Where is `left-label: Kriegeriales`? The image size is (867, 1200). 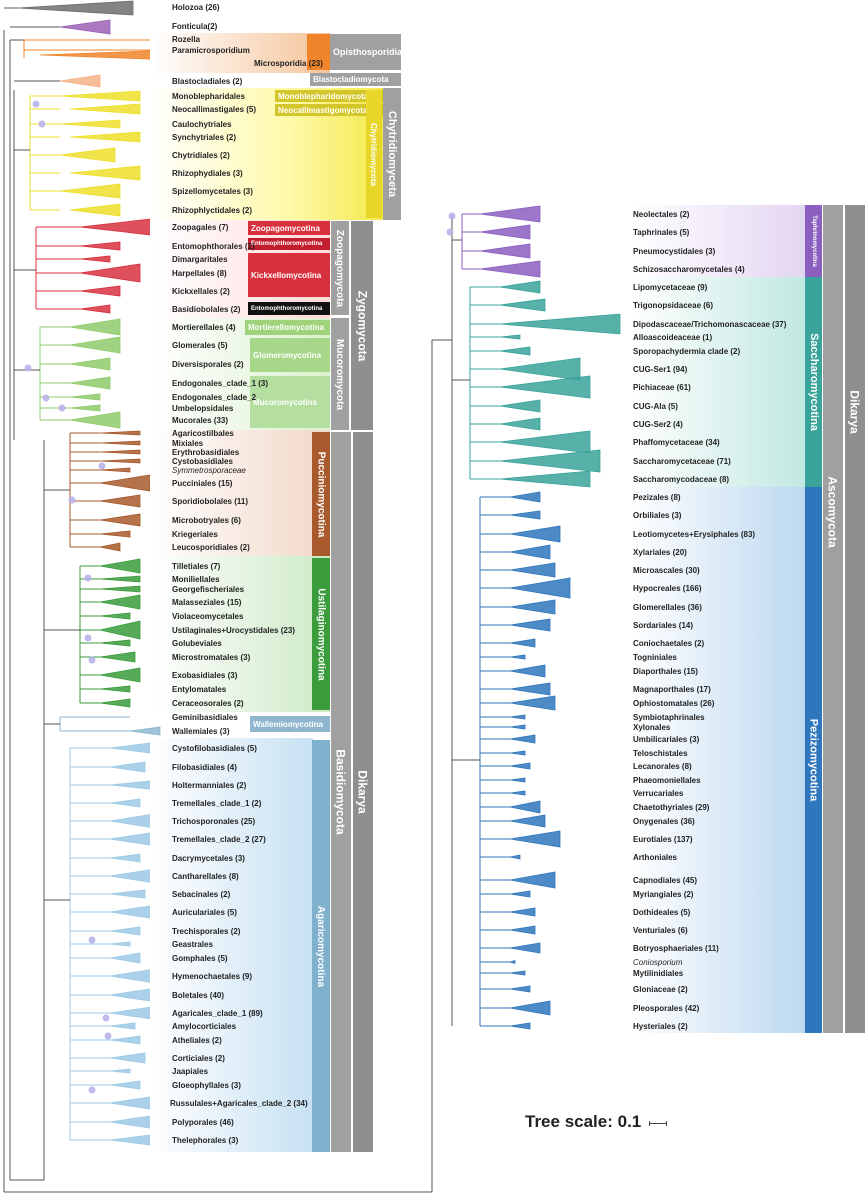 left-label: Kriegeriales is located at coordinates (195, 534).